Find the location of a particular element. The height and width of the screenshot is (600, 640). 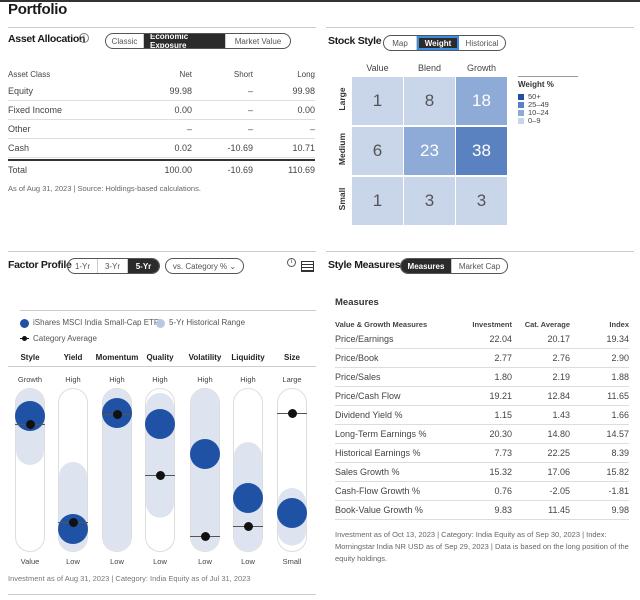

tab-measures: Measures is located at coordinates (426, 266).